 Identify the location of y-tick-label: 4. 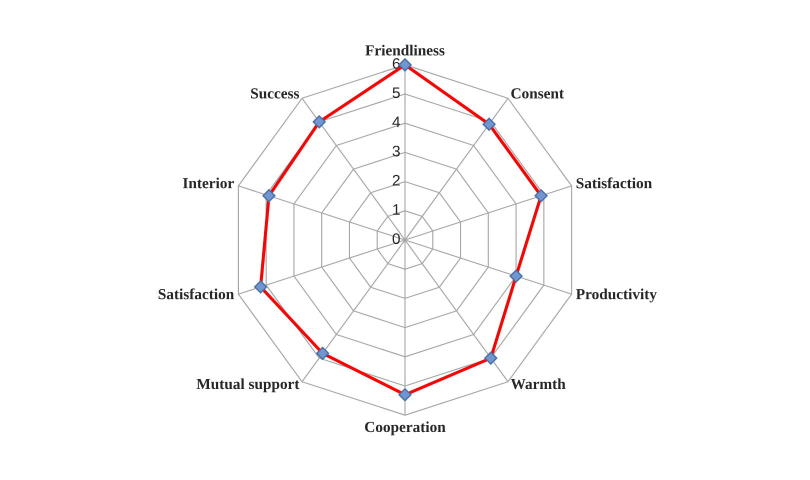
(396, 122).